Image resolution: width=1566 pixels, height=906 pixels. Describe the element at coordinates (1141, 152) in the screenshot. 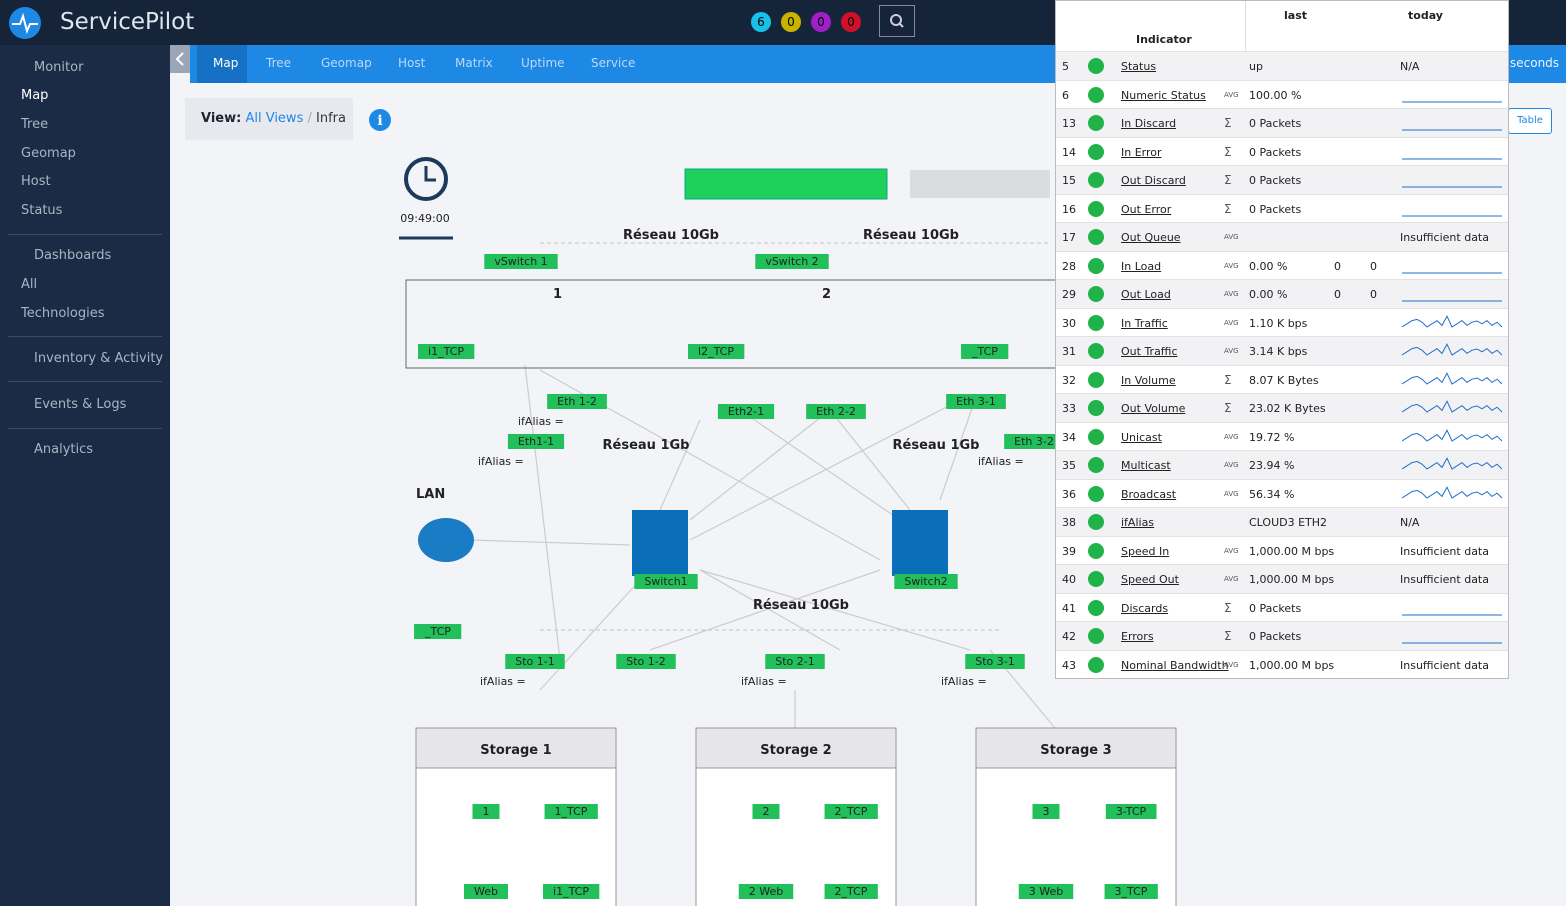

I see `indicator-name: In Error` at that location.